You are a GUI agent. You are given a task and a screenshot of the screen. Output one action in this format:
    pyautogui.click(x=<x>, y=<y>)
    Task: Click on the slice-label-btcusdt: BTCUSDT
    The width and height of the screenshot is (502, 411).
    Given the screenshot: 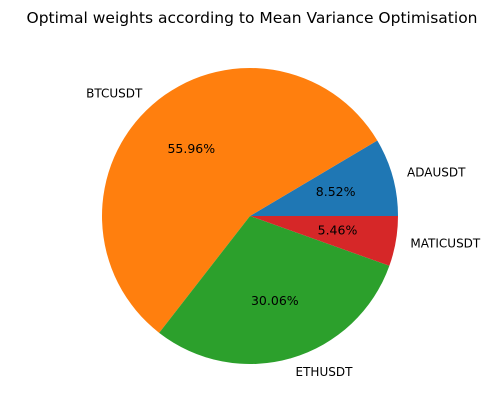 What is the action you would take?
    pyautogui.click(x=114, y=93)
    